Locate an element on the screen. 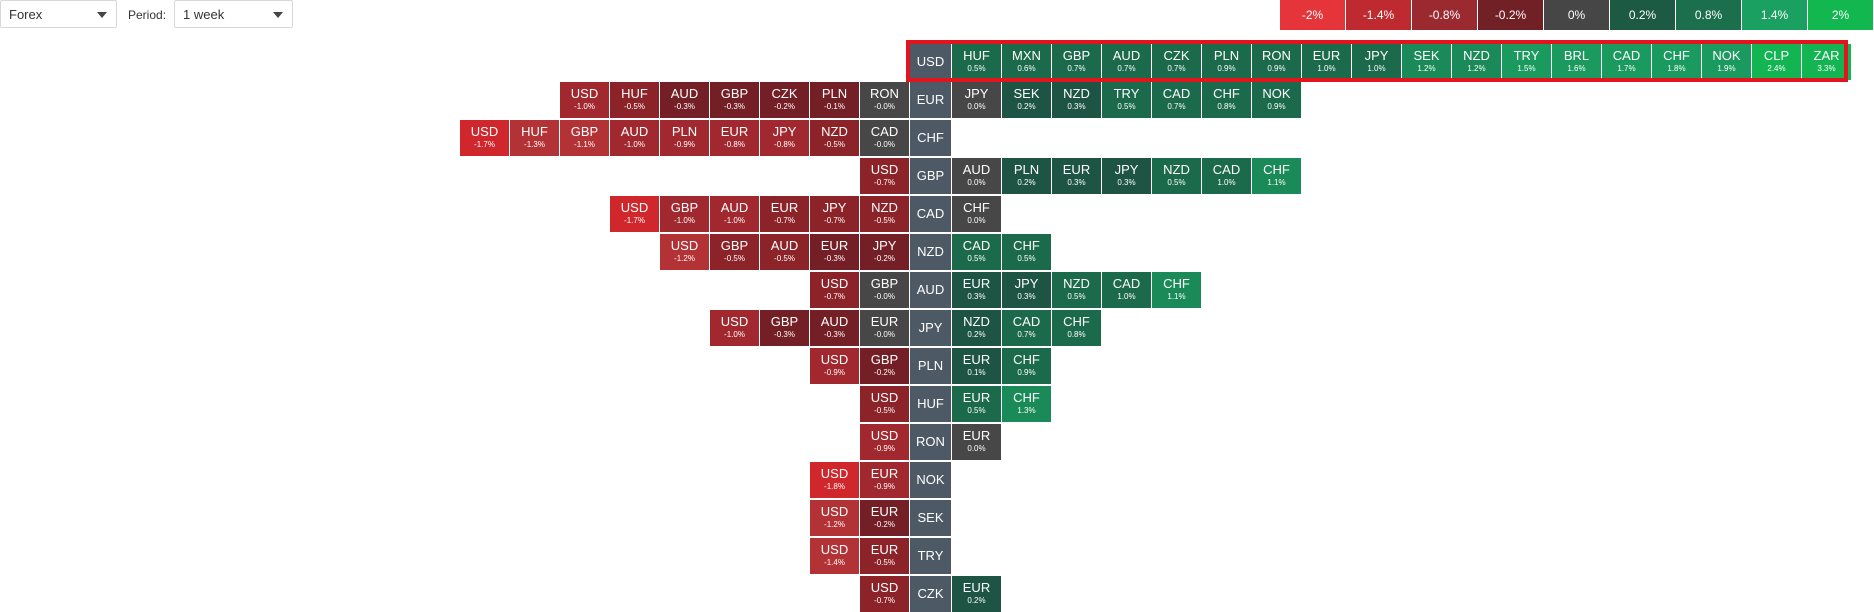 The width and height of the screenshot is (1874, 612). base-currency: NOK is located at coordinates (930, 480).